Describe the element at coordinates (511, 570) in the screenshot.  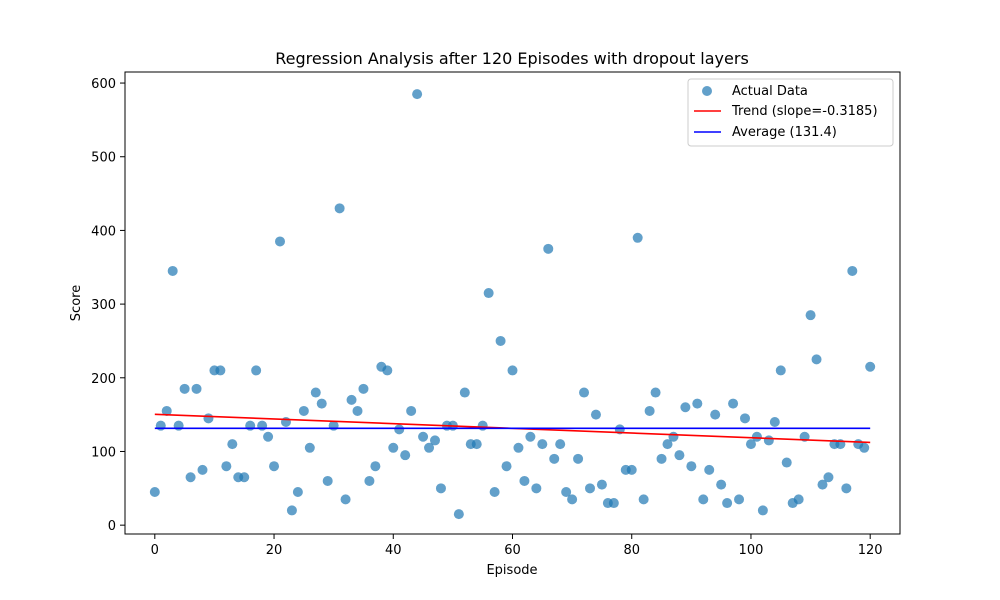
I see `x-axis-label: Episode` at that location.